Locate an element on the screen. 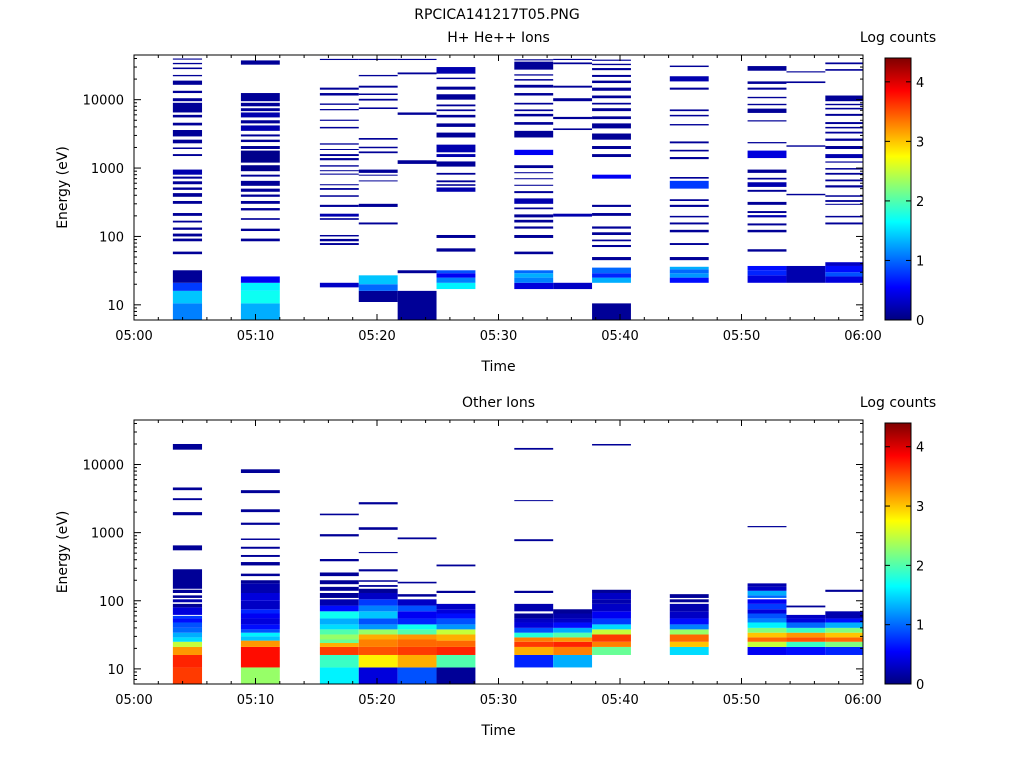  y-tick-label: 100 is located at coordinates (111, 602).